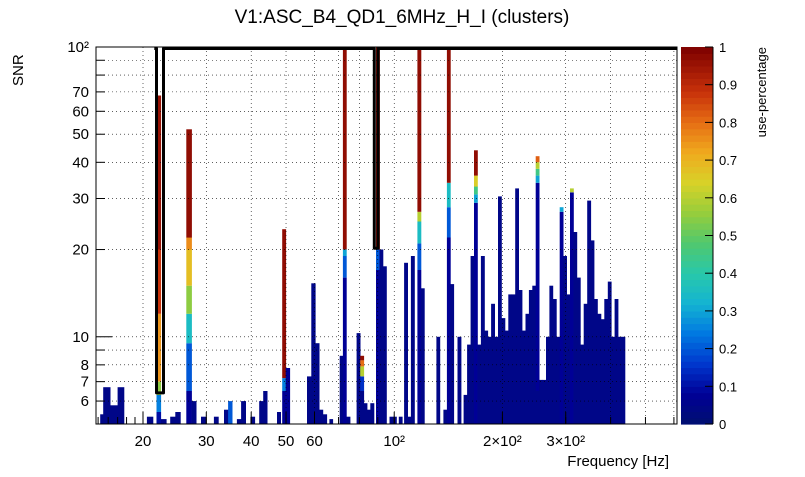 Image resolution: width=805 pixels, height=477 pixels. What do you see at coordinates (565, 441) in the screenshot?
I see `x-tick-label: 3×10²` at bounding box center [565, 441].